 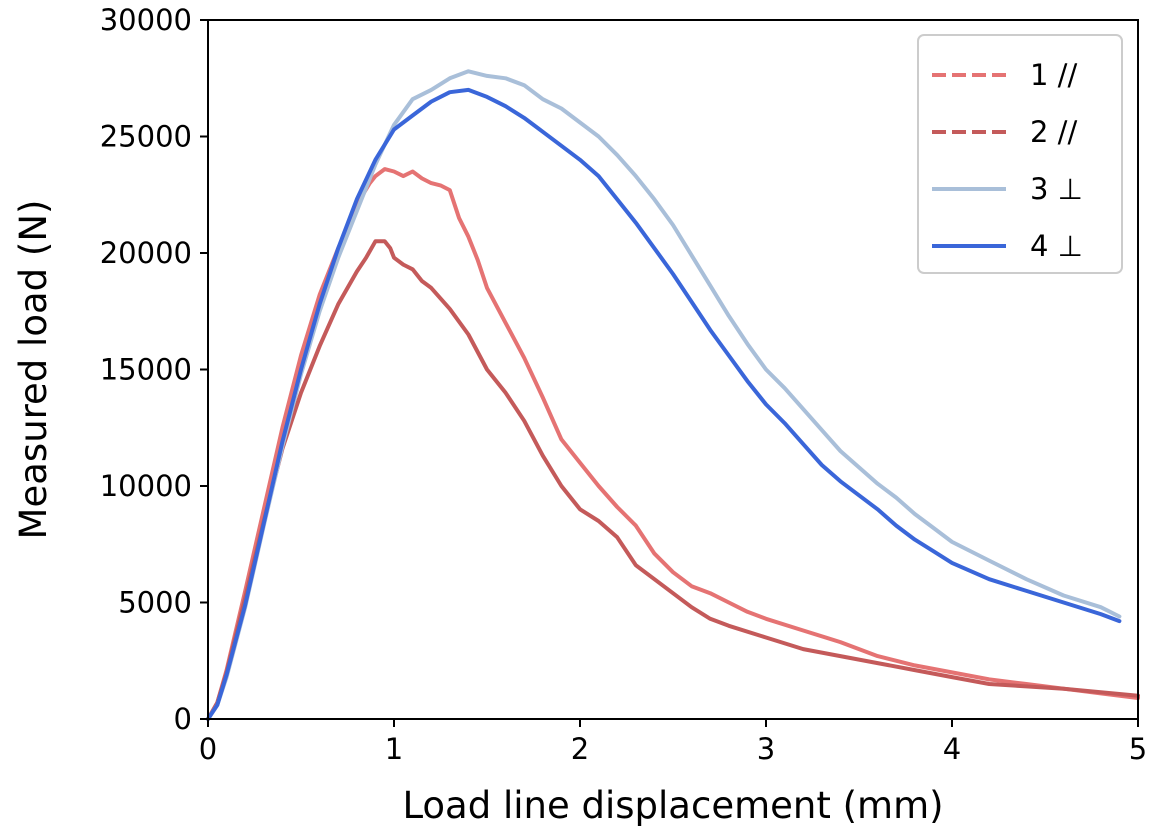 I want to click on y-tick-label: 20000, so click(x=146, y=253).